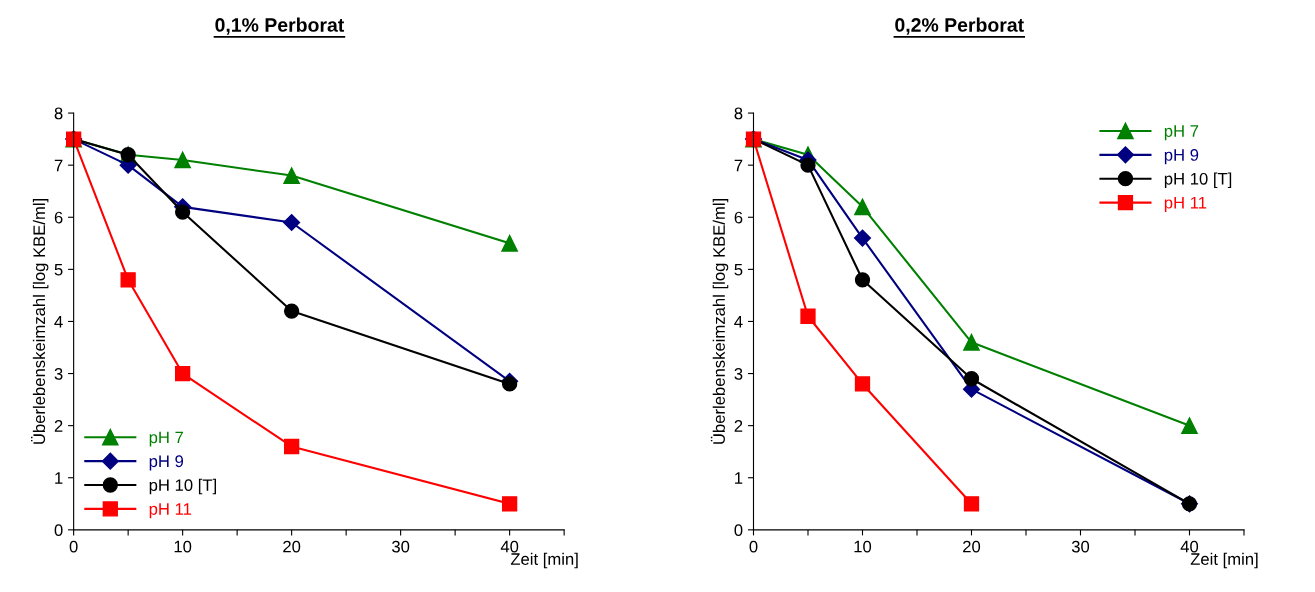 Image resolution: width=1315 pixels, height=592 pixels. I want to click on chart-title: 0,1% Perborat, so click(280, 26).